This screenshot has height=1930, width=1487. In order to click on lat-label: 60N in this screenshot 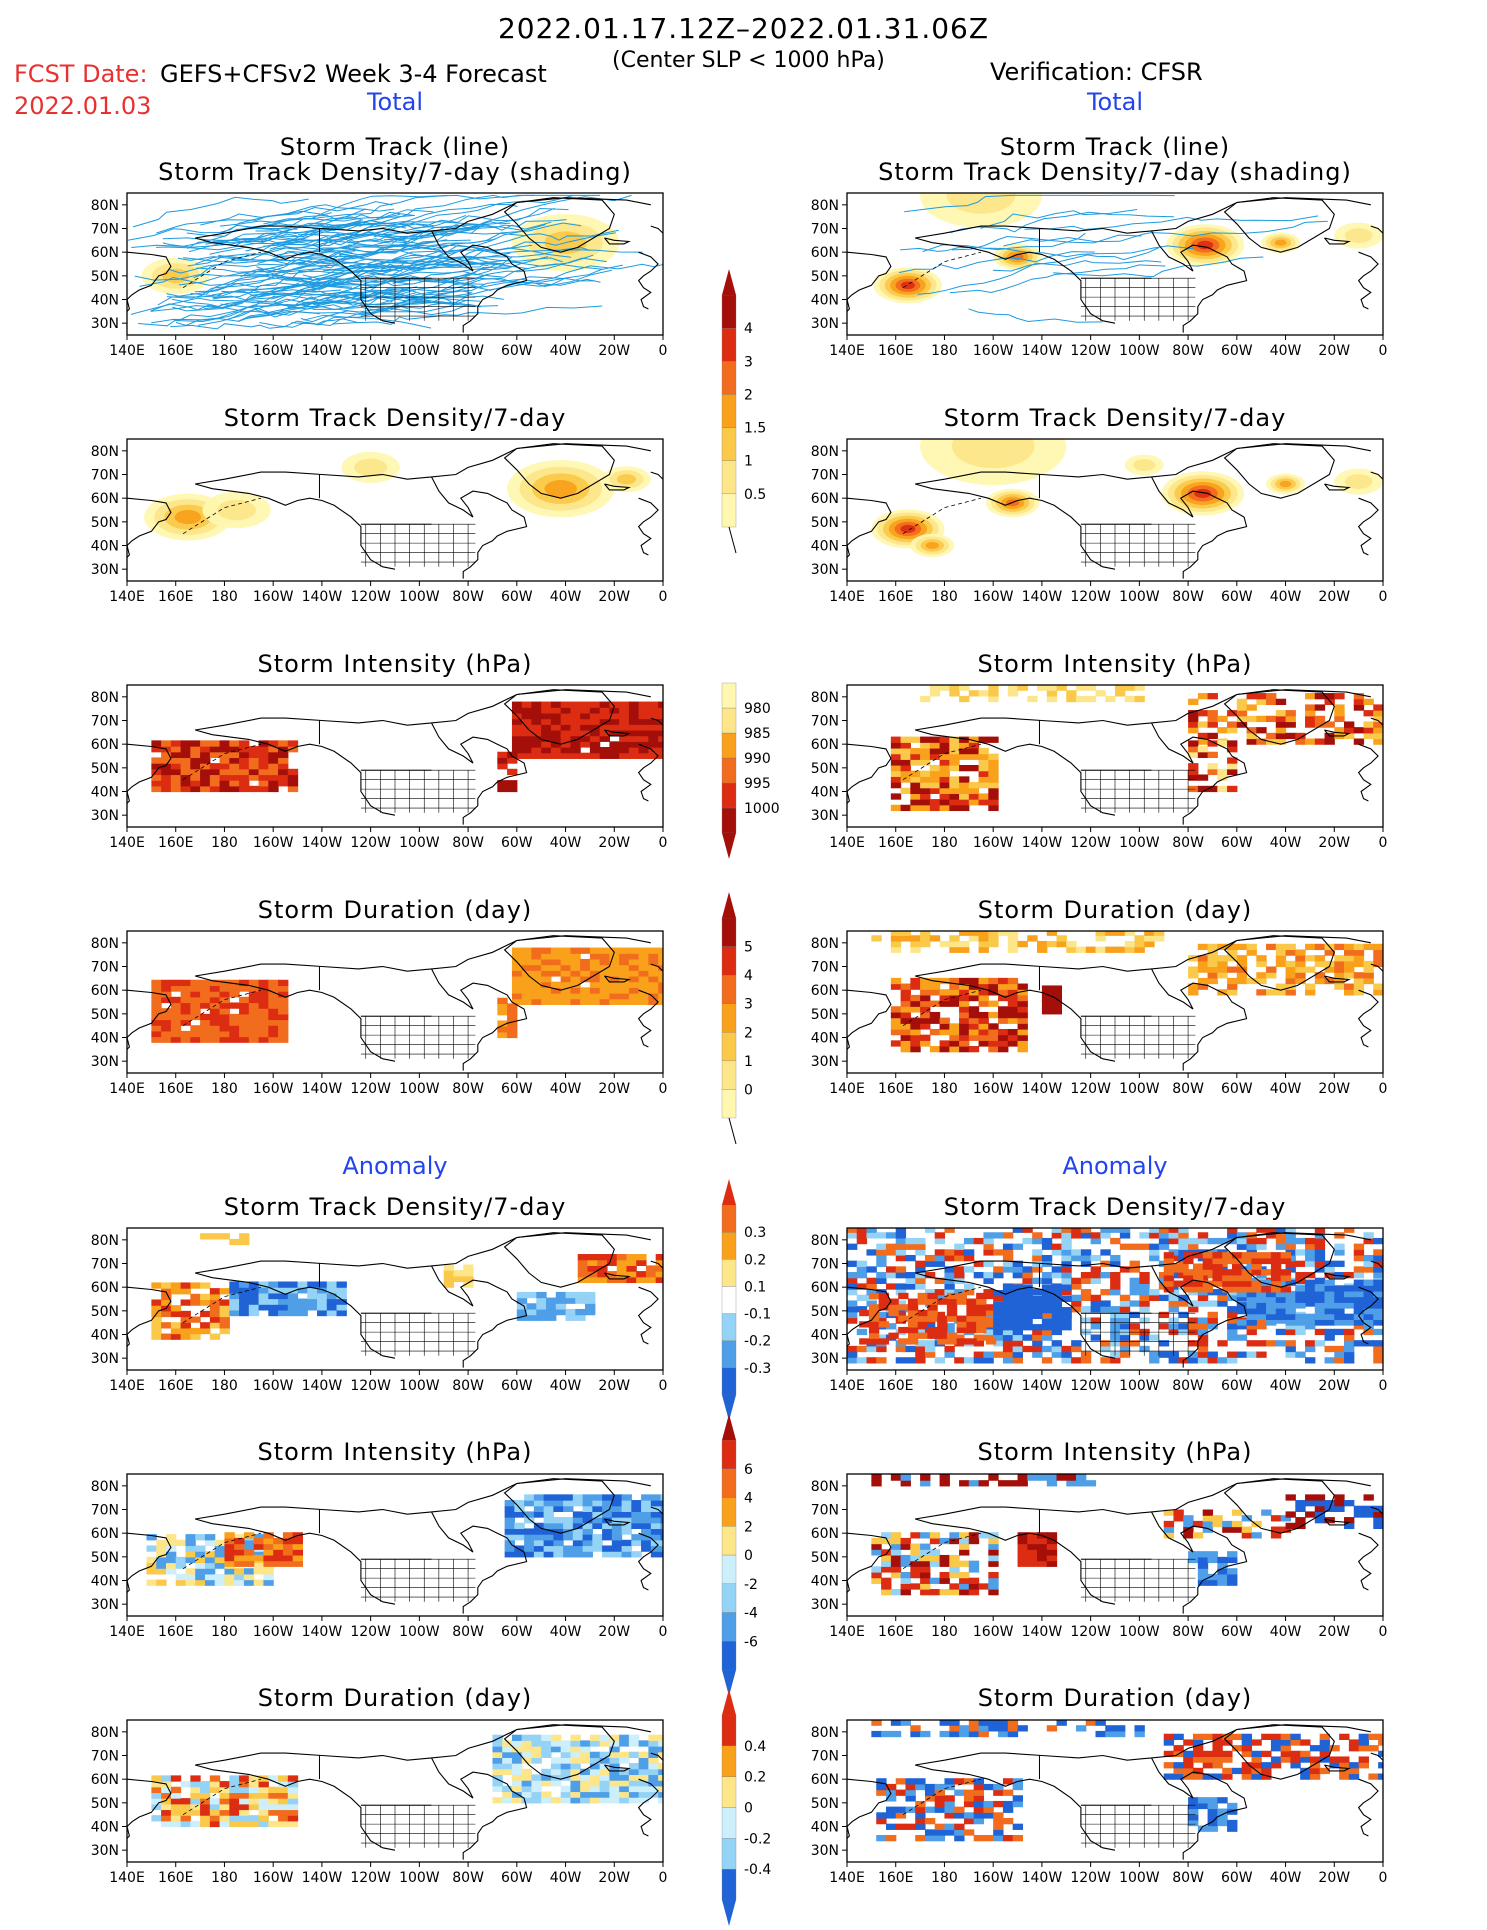, I will do `click(105, 499)`.